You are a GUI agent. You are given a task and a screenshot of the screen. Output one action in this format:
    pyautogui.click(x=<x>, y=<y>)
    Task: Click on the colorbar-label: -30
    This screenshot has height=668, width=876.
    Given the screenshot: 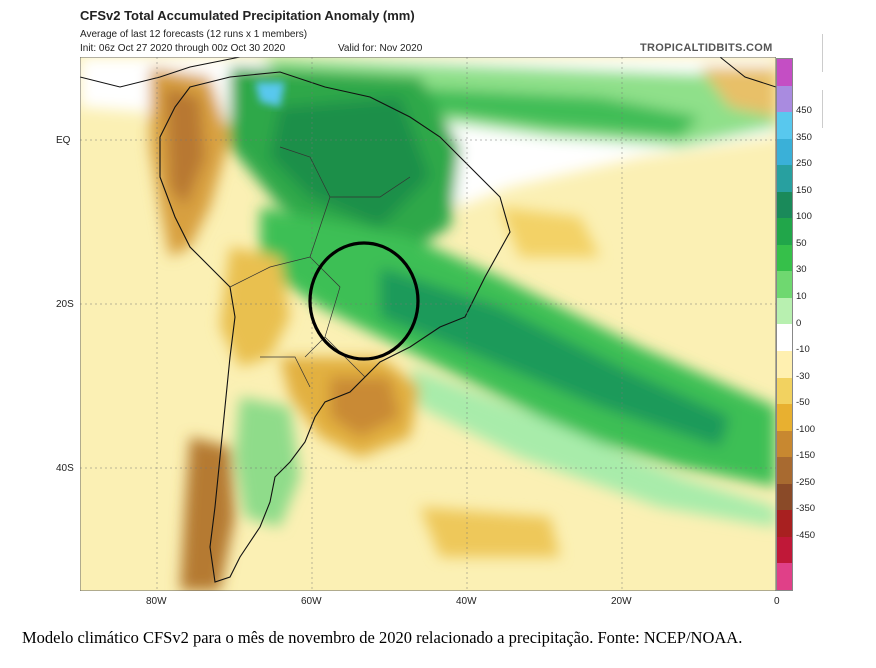 What is the action you would take?
    pyautogui.click(x=803, y=376)
    